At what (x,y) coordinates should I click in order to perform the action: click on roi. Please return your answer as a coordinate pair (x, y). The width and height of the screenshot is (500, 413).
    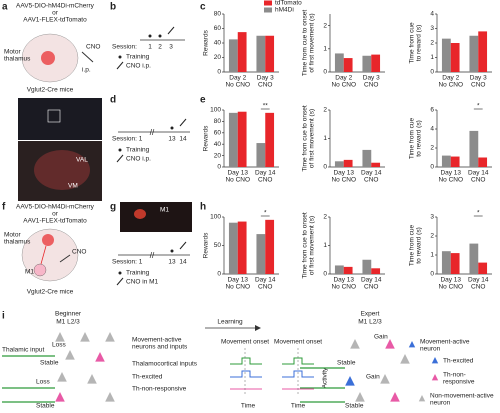
    Looking at the image, I should click on (54, 116).